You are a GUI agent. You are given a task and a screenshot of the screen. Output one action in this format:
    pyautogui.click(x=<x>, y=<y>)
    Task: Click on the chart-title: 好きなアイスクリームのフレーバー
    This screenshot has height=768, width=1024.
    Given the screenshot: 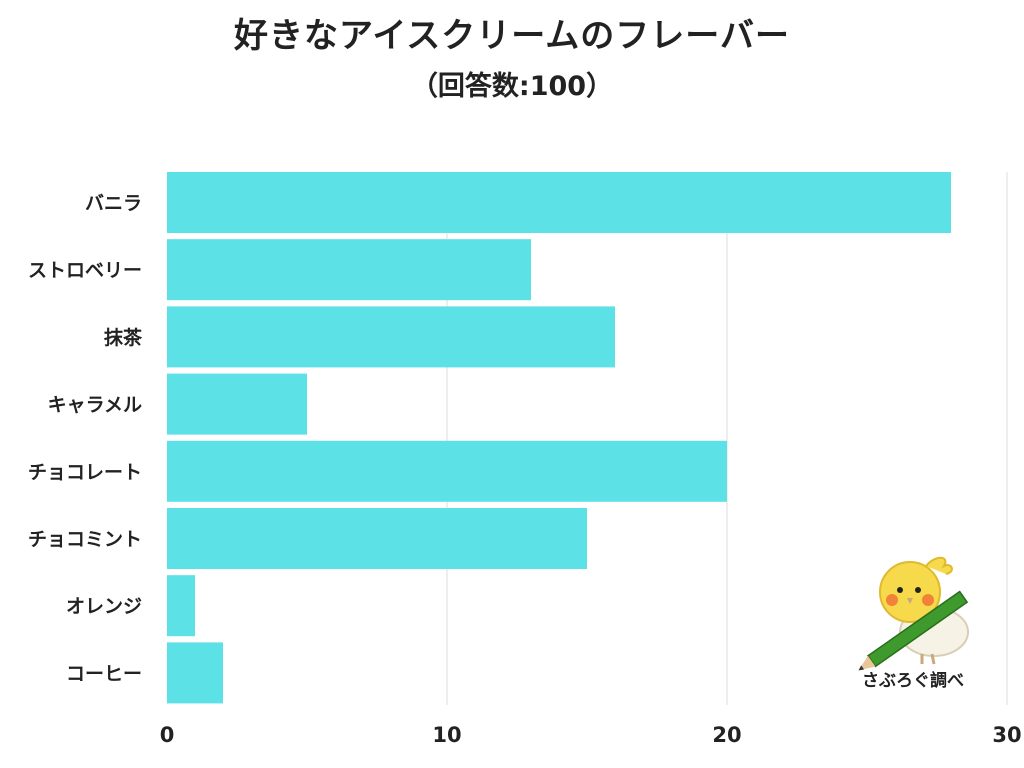 What is the action you would take?
    pyautogui.click(x=512, y=36)
    